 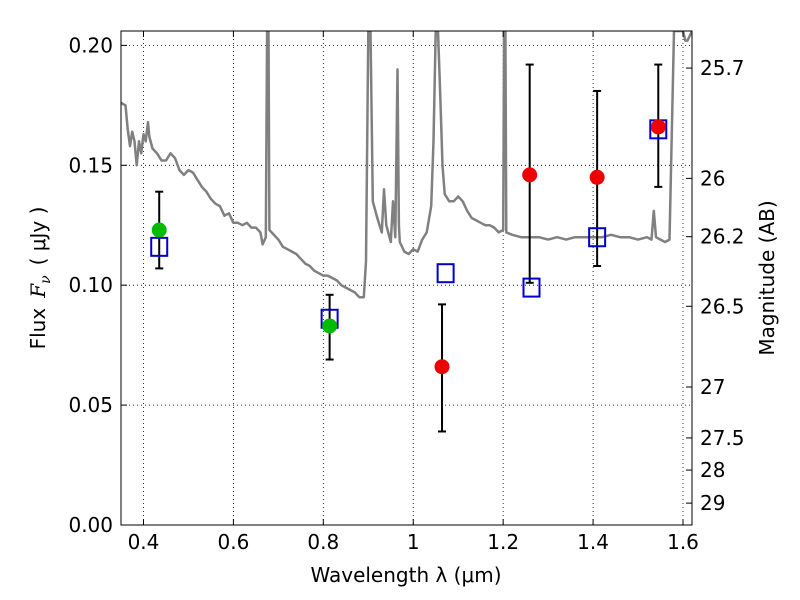 What do you see at coordinates (405, 575) in the screenshot?
I see `x-axis-label: Wavelength λ (μm)` at bounding box center [405, 575].